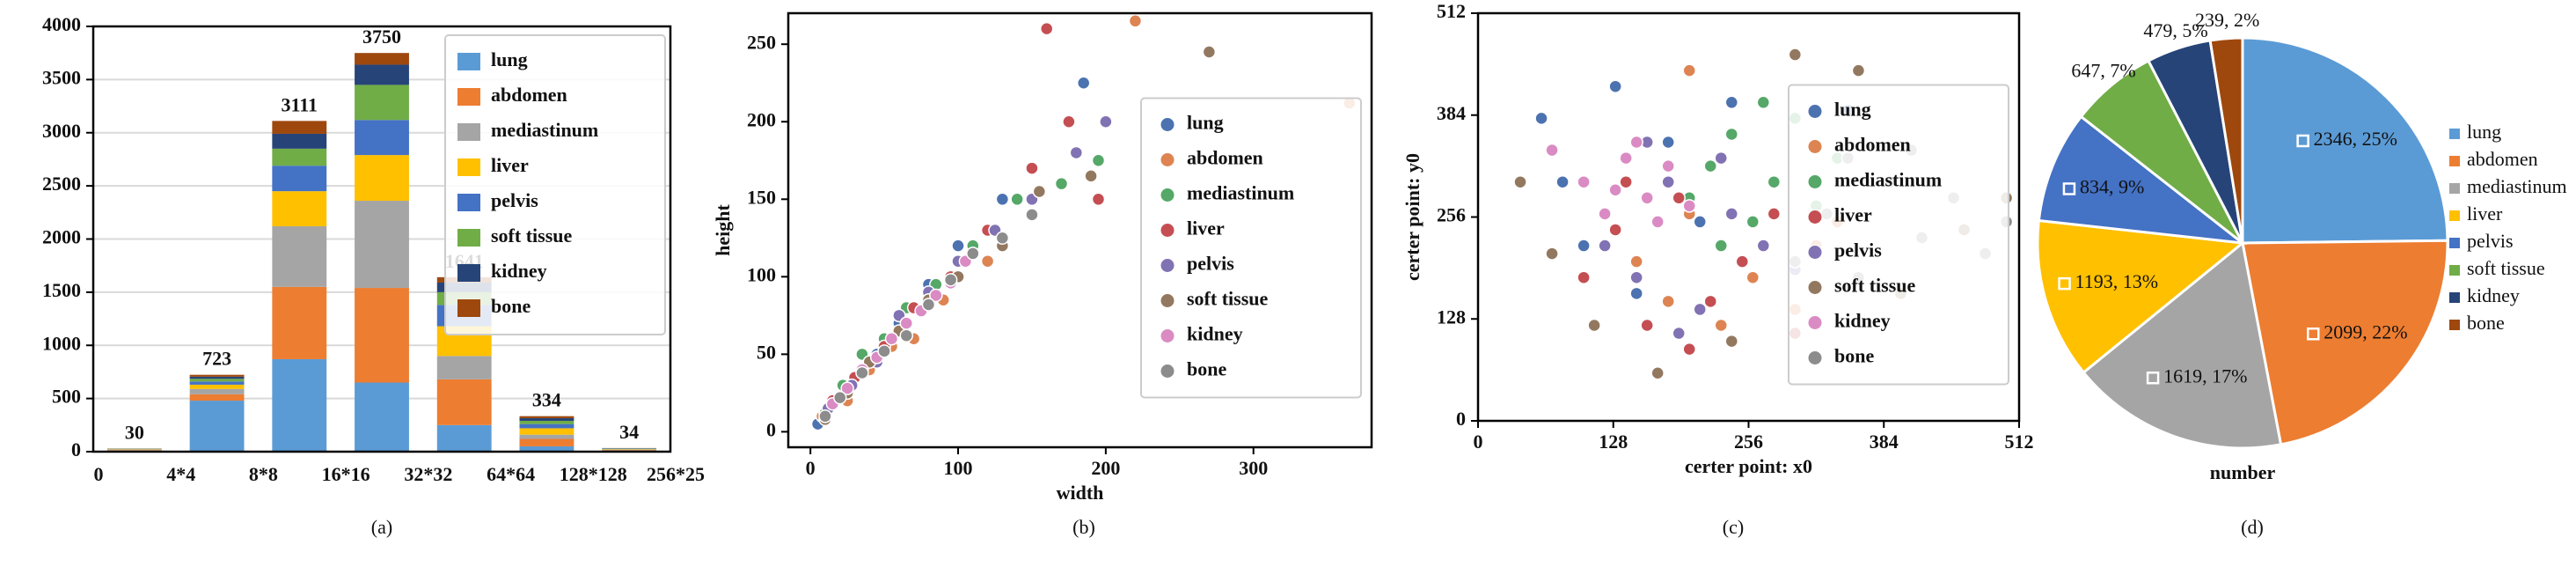 The height and width of the screenshot is (567, 2576). Describe the element at coordinates (216, 359) in the screenshot. I see `total-label: 723` at that location.